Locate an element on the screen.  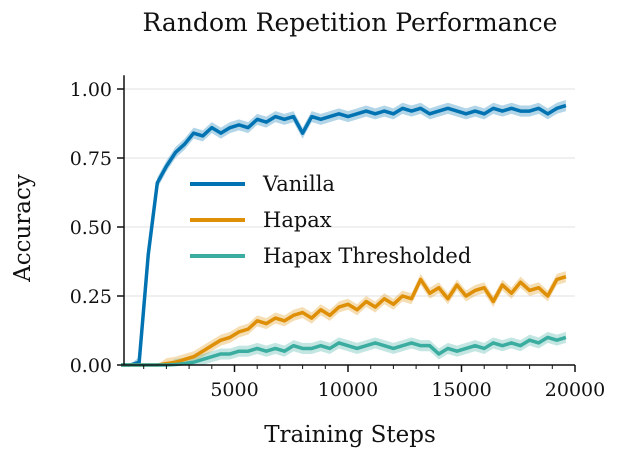
line-hapax-thresholded is located at coordinates (344, 351).